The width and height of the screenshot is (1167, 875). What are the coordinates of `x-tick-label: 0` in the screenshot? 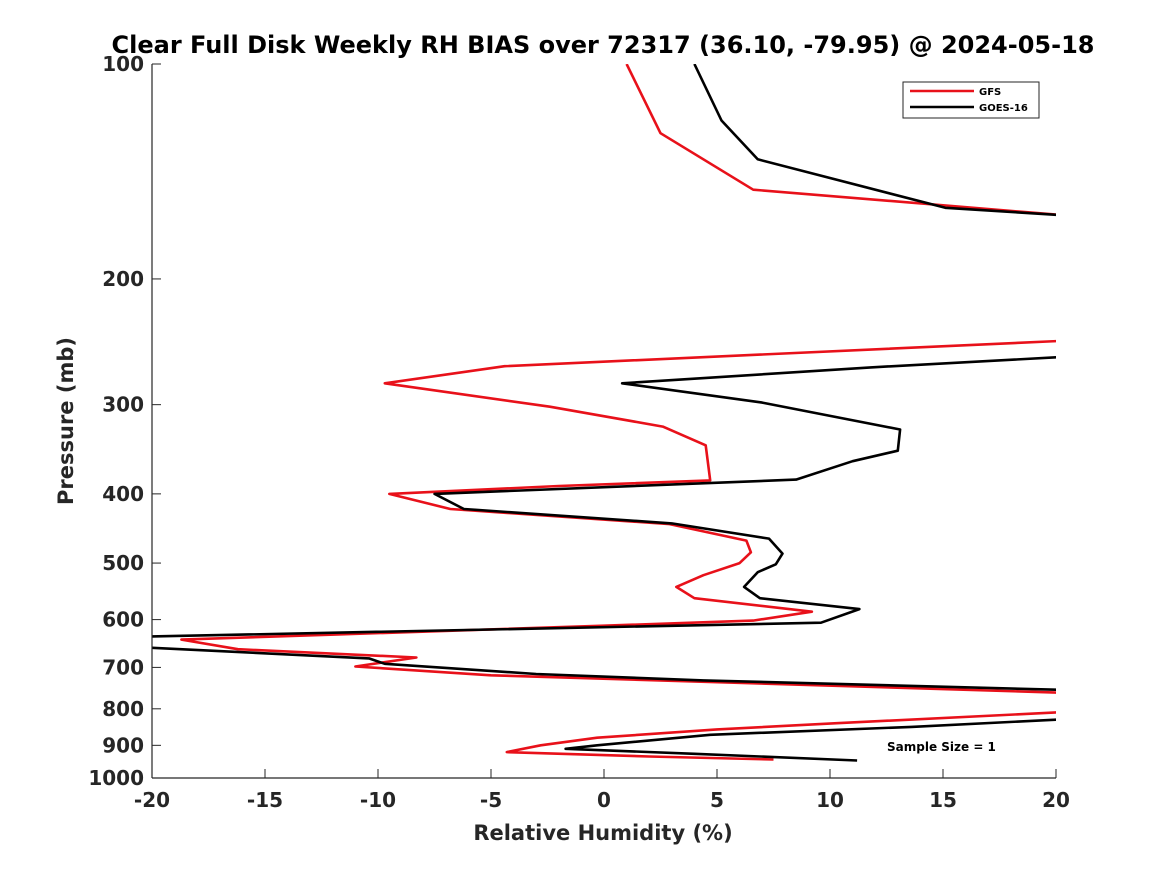 It's located at (604, 800).